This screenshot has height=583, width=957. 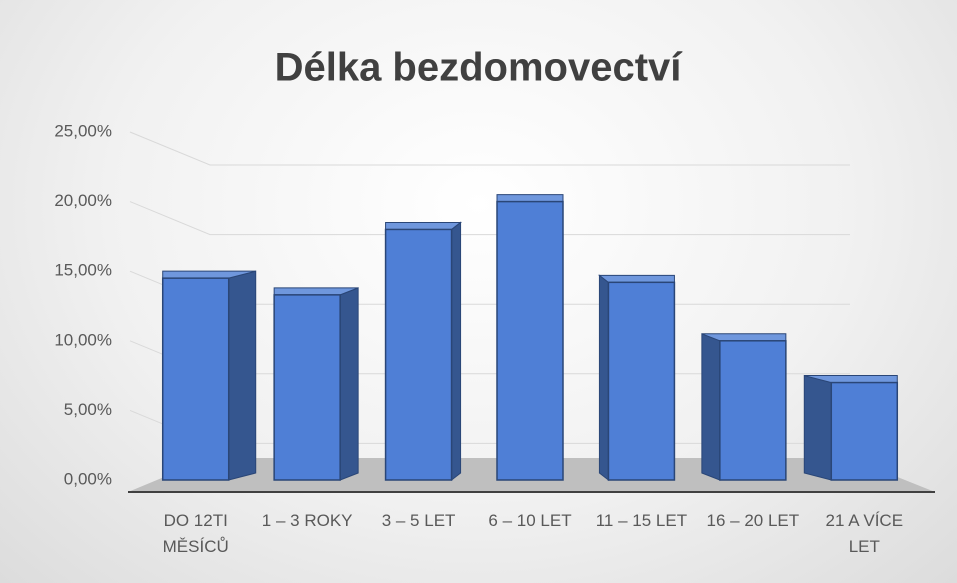 What do you see at coordinates (641, 520) in the screenshot?
I see `x-tick-label: 11 – 15 LET` at bounding box center [641, 520].